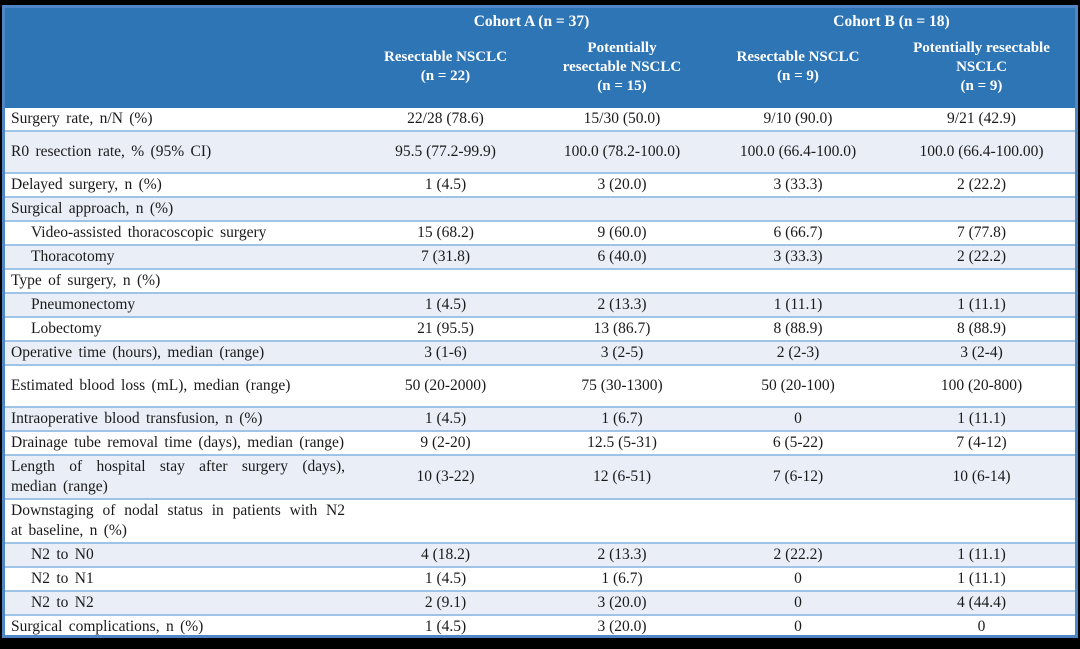 The width and height of the screenshot is (1080, 649). Describe the element at coordinates (138, 352) in the screenshot. I see `row-label: Operative time (hours), median (range)` at that location.